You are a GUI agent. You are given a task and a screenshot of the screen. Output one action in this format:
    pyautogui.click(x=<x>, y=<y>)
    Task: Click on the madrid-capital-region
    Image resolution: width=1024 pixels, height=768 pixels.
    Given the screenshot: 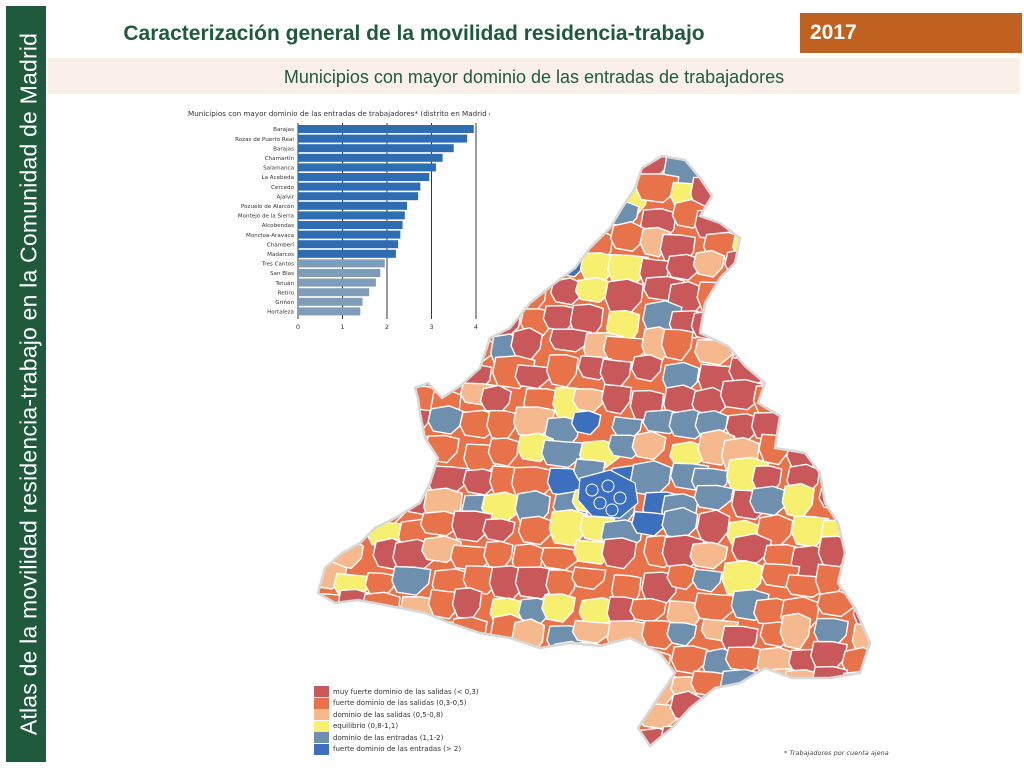 What is the action you would take?
    pyautogui.click(x=608, y=494)
    